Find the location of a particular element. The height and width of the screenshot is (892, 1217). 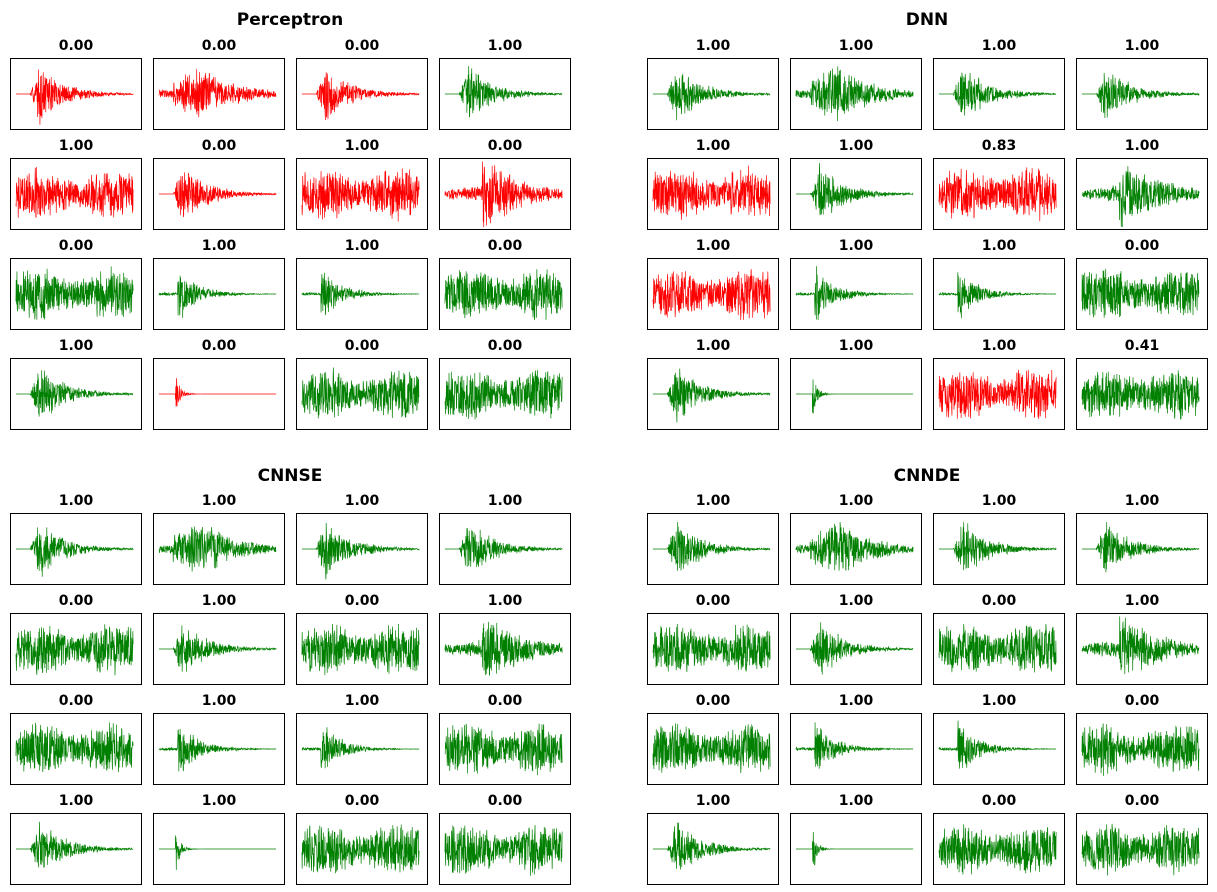

model-title: Perceptron is located at coordinates (290, 20).